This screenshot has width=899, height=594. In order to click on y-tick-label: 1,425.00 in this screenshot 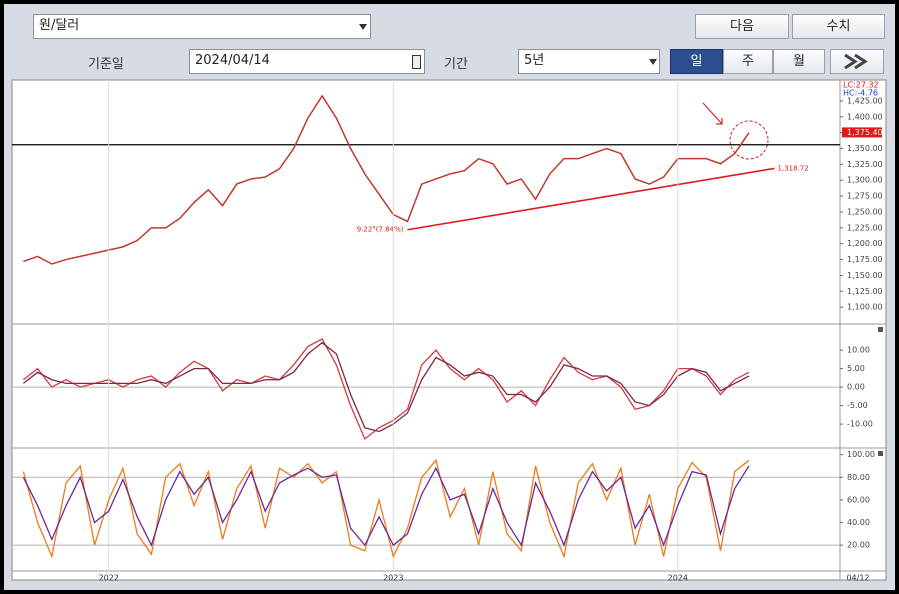, I will do `click(865, 100)`.